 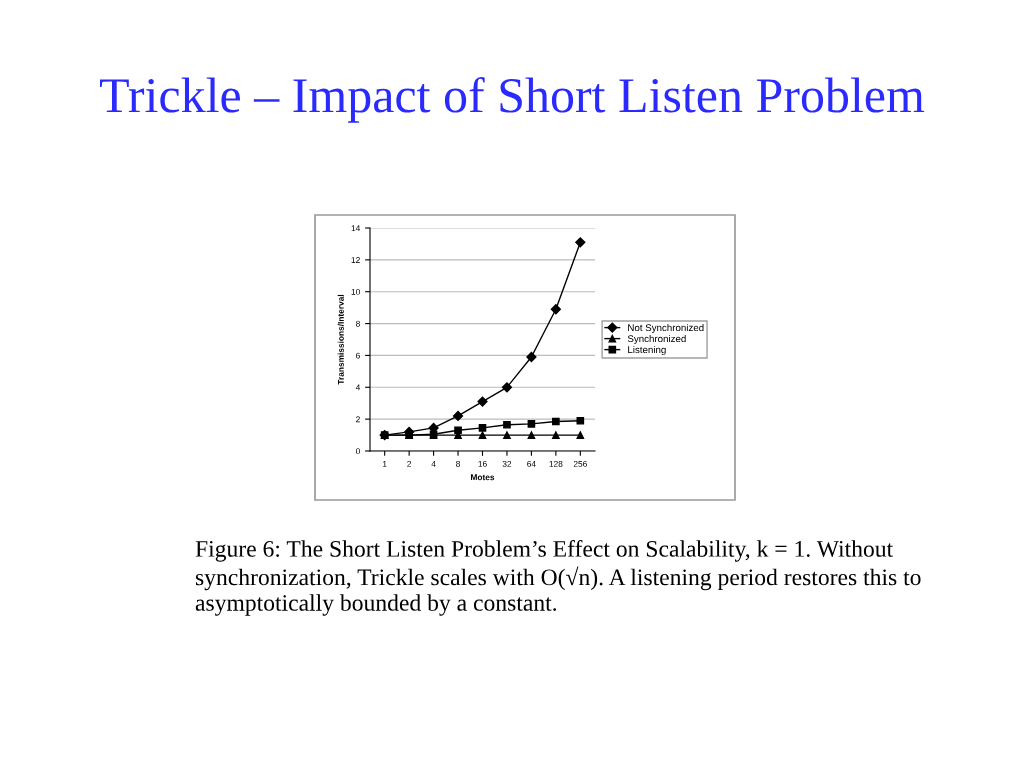 I want to click on x-tick-label: 1, so click(x=384, y=464).